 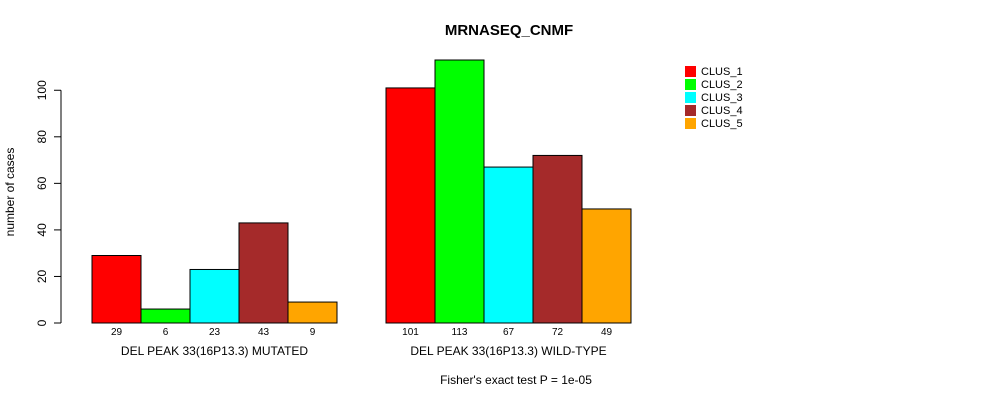 I want to click on bar-count-label: 67, so click(x=509, y=332).